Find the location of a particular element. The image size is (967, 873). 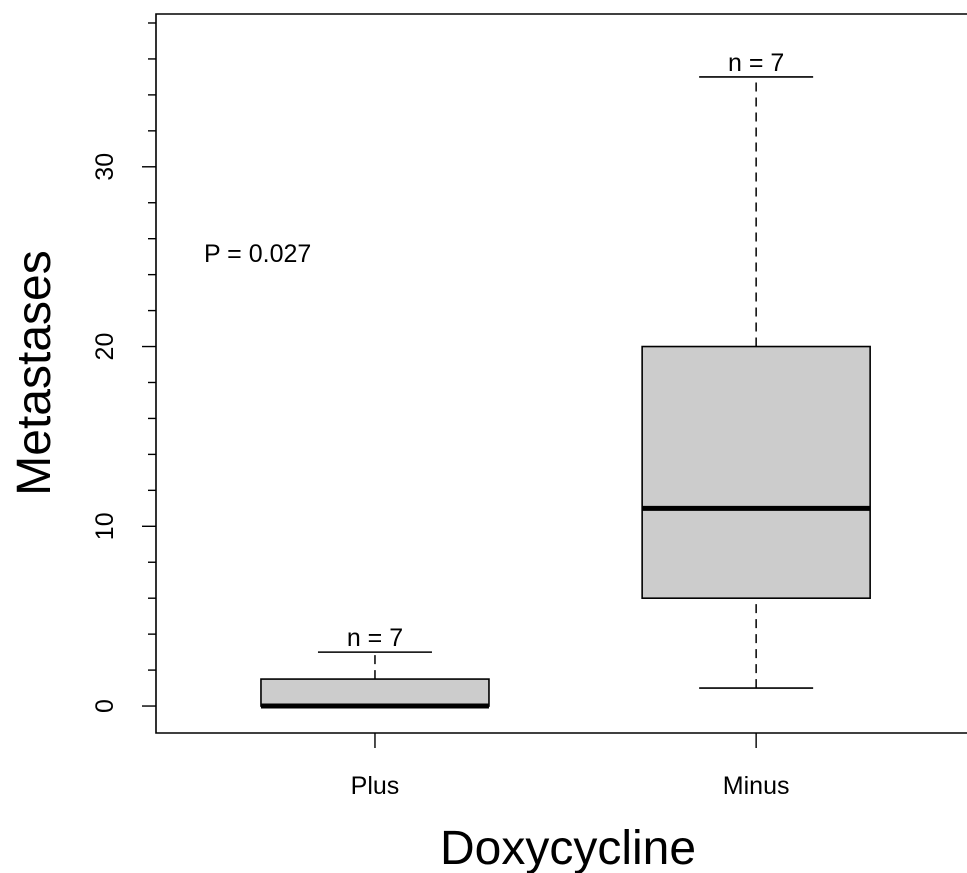

y-tick-label: 0 is located at coordinates (105, 706).